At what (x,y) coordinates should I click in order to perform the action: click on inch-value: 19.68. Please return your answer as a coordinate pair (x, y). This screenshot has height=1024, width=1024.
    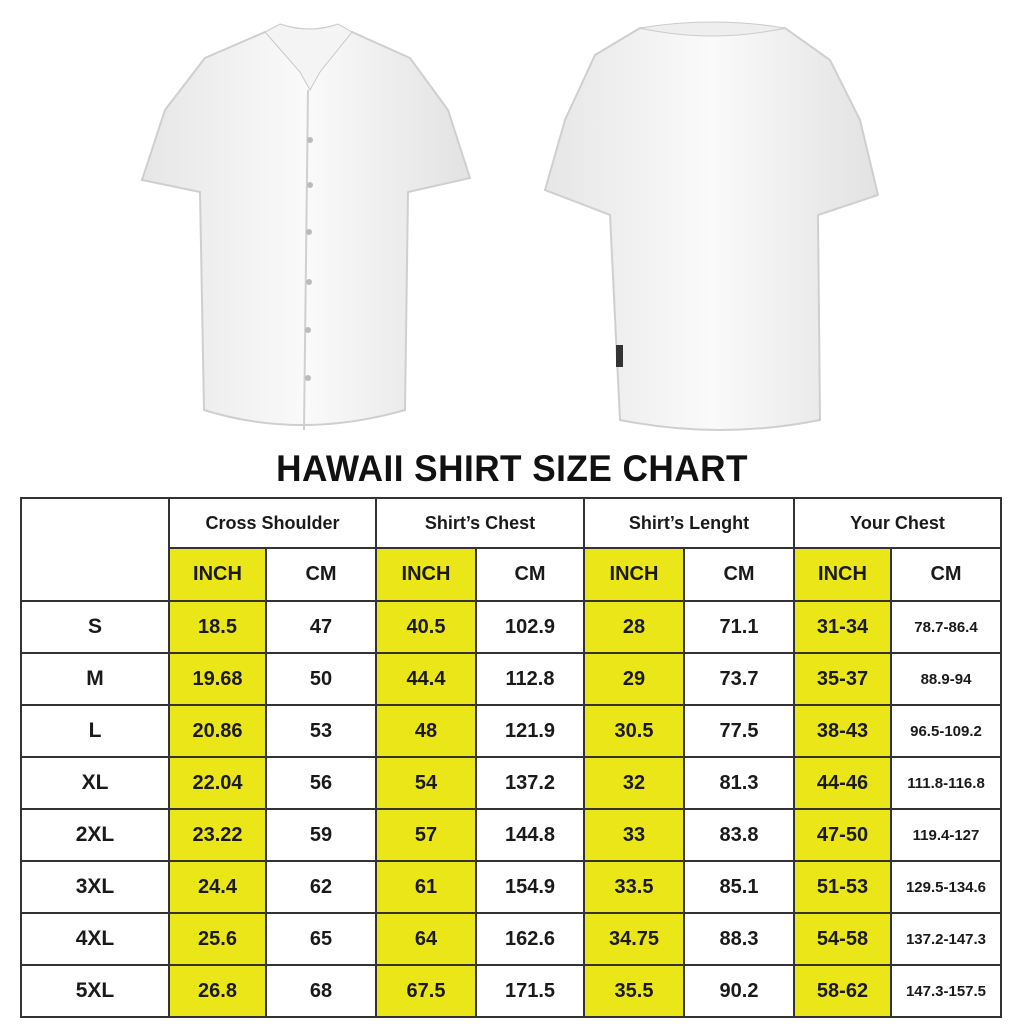
    Looking at the image, I should click on (217, 679).